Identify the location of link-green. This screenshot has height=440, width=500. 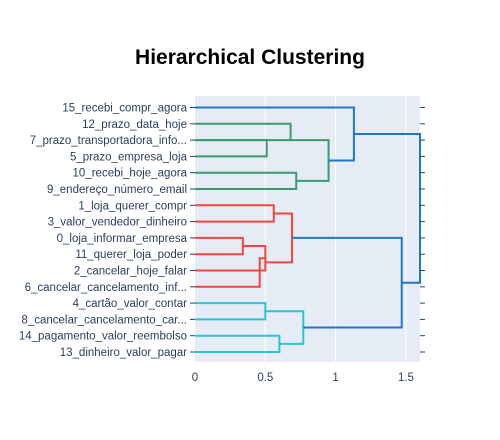
(231, 148).